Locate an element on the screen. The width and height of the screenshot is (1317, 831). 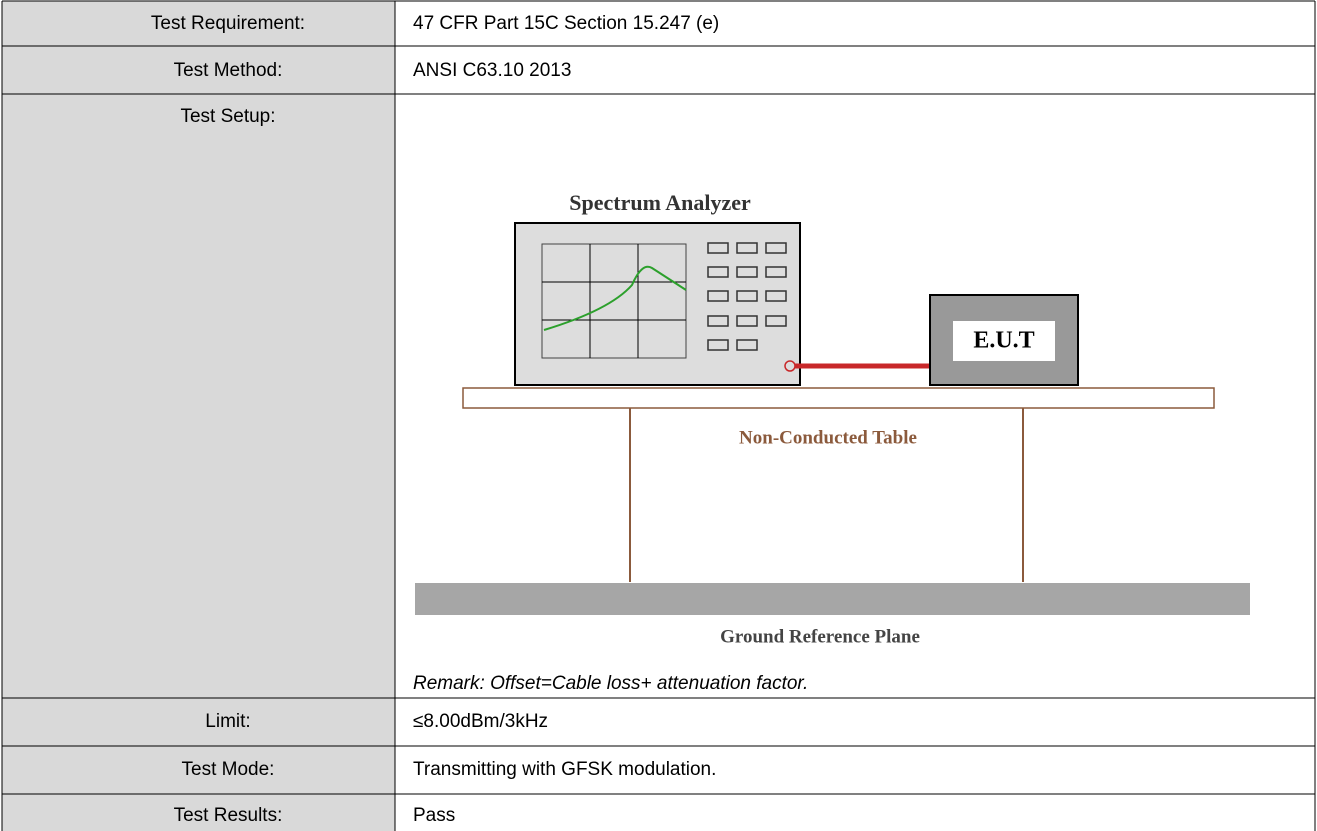
spectrum-trace is located at coordinates (615, 298).